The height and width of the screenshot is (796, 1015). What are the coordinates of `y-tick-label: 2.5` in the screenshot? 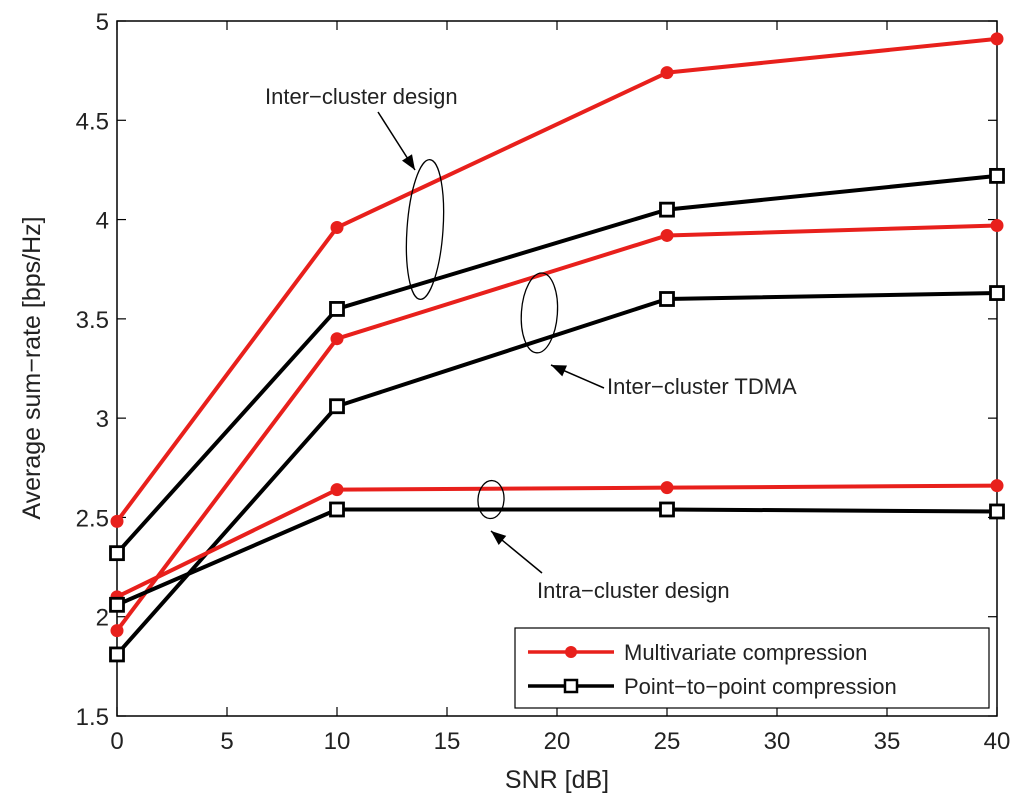 It's located at (92, 518).